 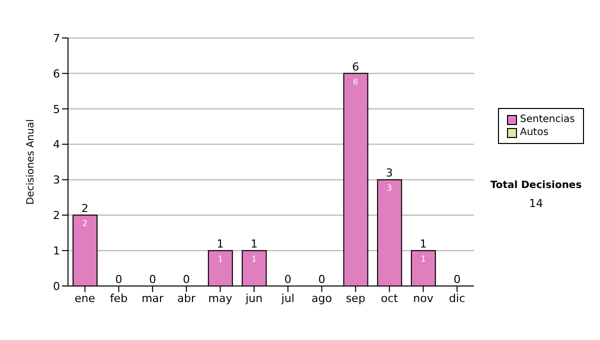 I want to click on total-label: 3, so click(x=389, y=173).